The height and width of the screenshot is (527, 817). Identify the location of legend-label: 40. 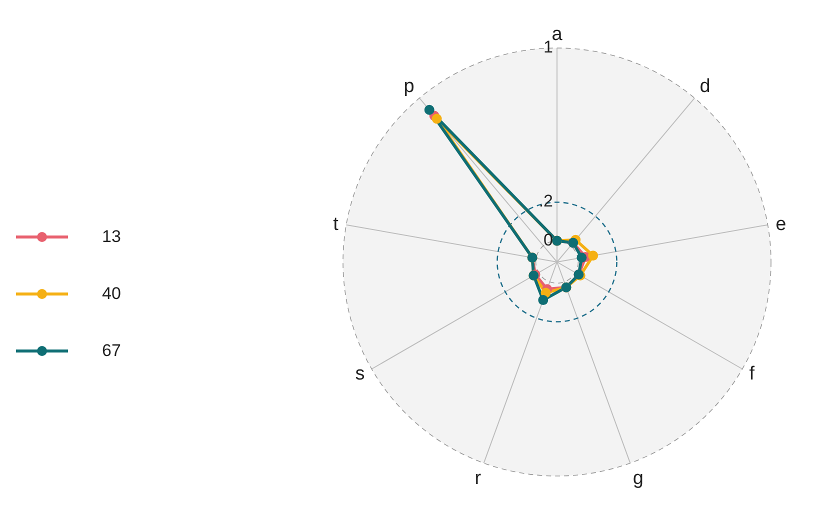
(111, 294).